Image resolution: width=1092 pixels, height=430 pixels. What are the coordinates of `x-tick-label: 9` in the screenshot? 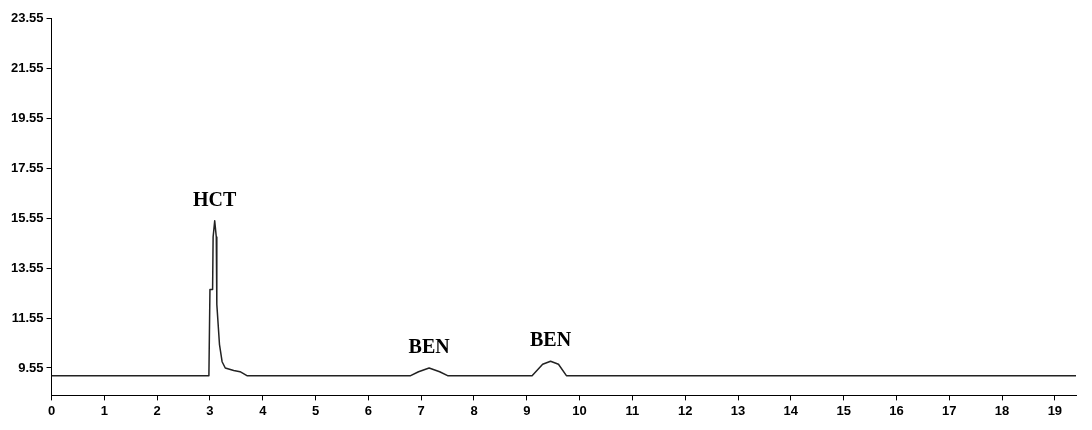 It's located at (527, 410).